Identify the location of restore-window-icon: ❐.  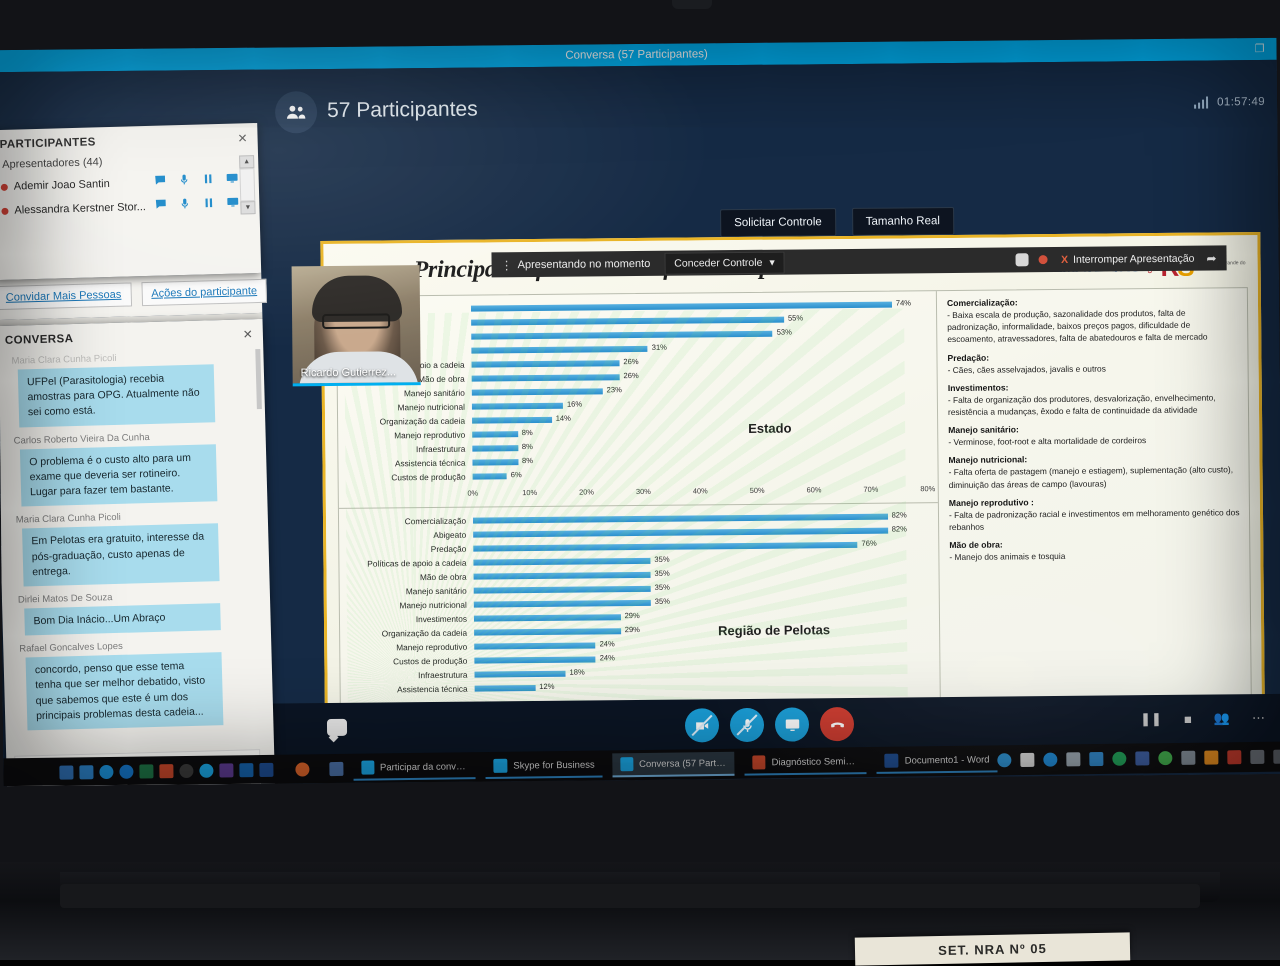
(1260, 48).